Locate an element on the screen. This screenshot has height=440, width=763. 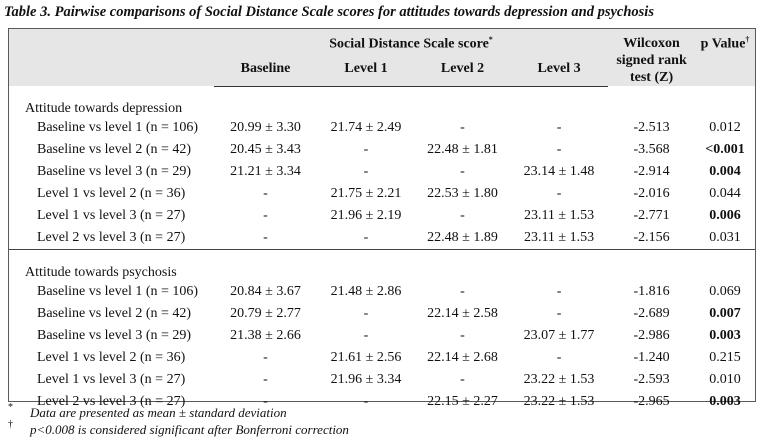
cell-level1: 21.96 ± 2.19 is located at coordinates (366, 215).